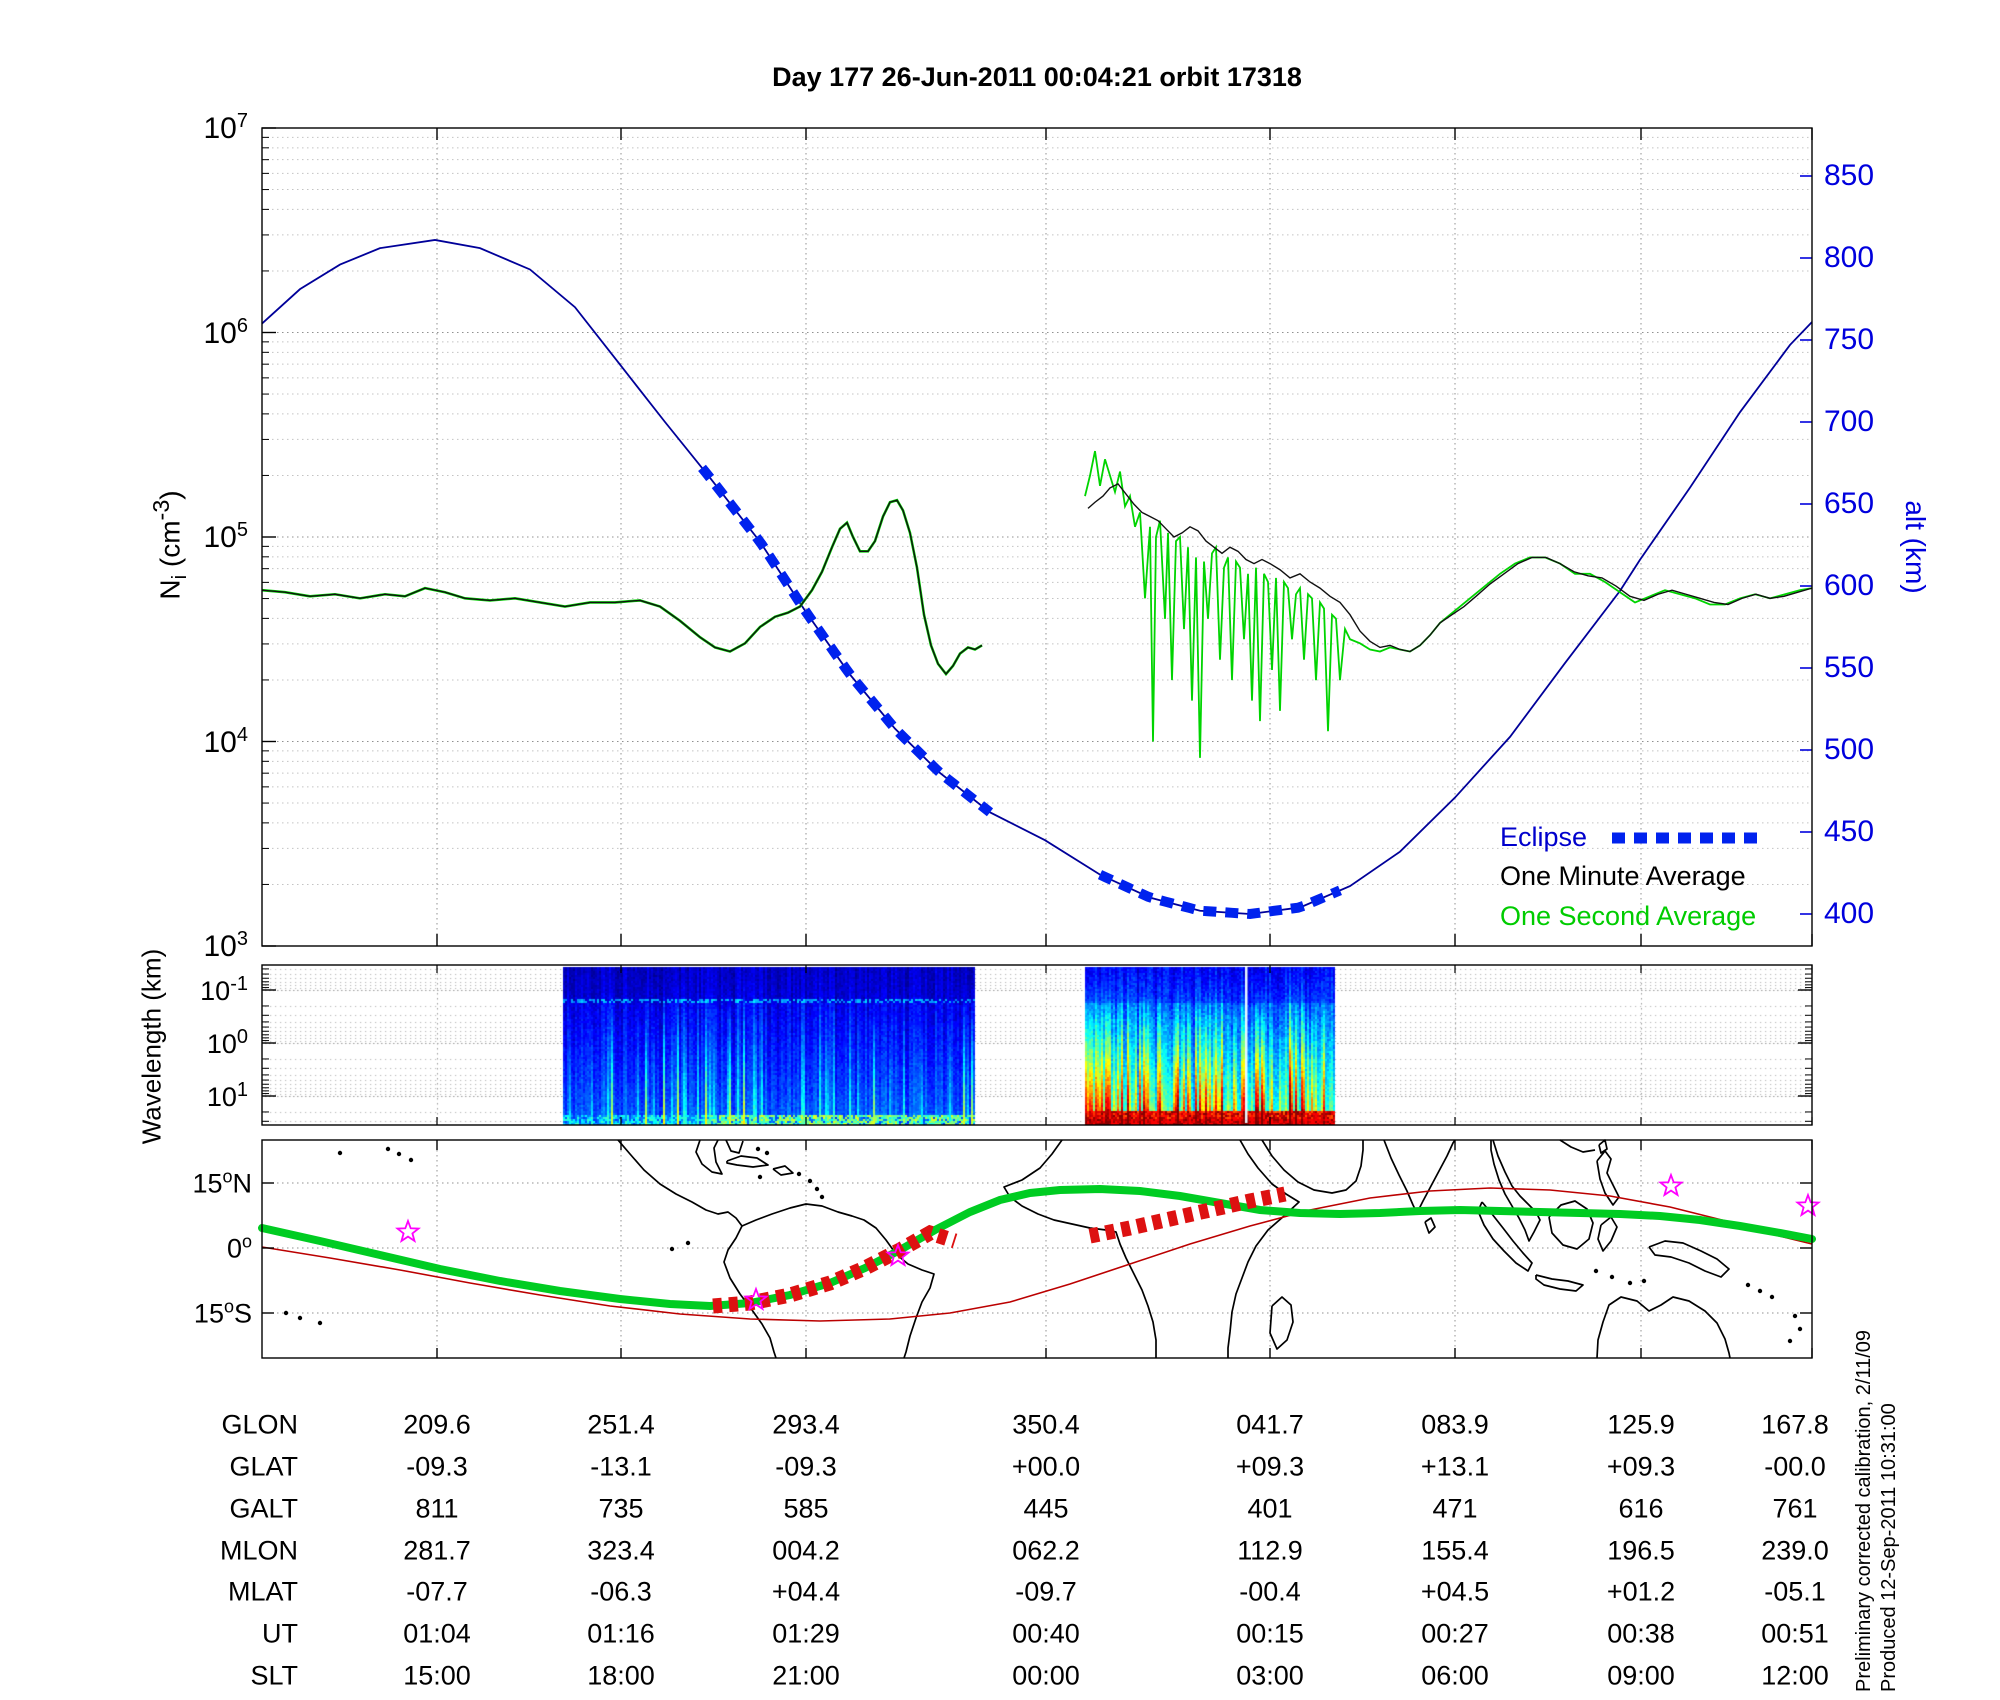 The image size is (2000, 1700). Describe the element at coordinates (806, 1591) in the screenshot. I see `table-cell: +04.4` at that location.